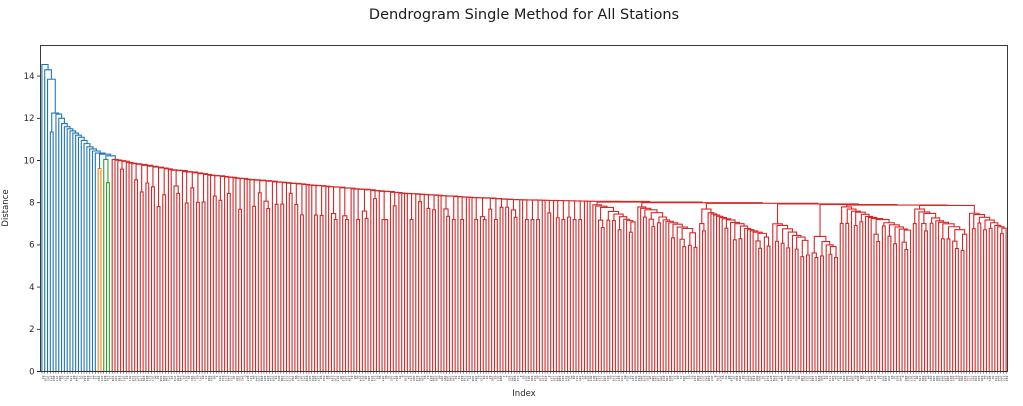  What do you see at coordinates (487, 378) in the screenshot?
I see `x-tick-label: 73` at bounding box center [487, 378].